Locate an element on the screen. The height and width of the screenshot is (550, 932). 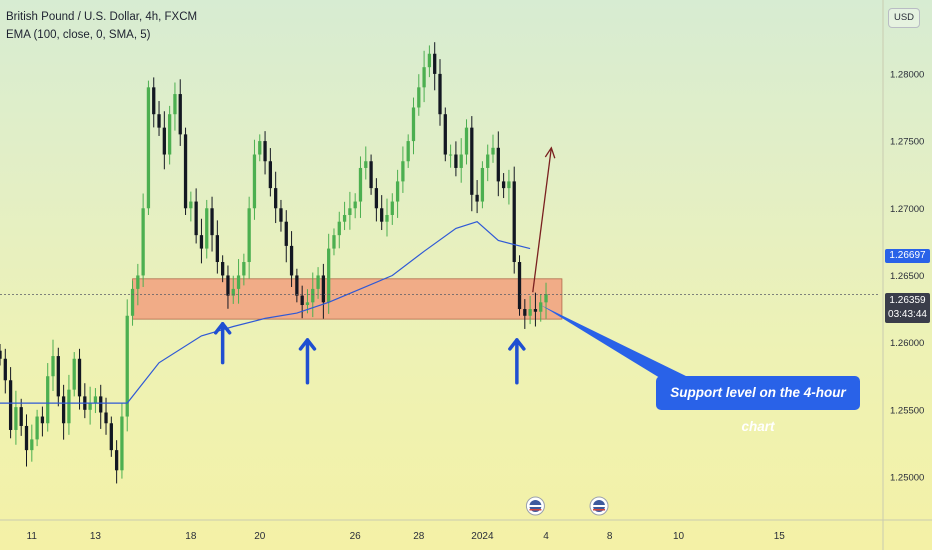
indicator-legend: EMA (100, close, 0, SMA, 5) is located at coordinates (78, 35).